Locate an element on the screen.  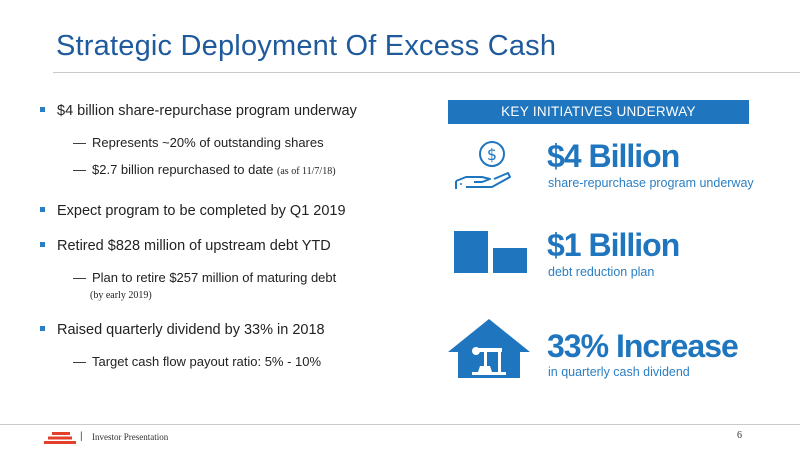
sub-bullet-text: $2.7 billion repurchased to date is located at coordinates (183, 169).